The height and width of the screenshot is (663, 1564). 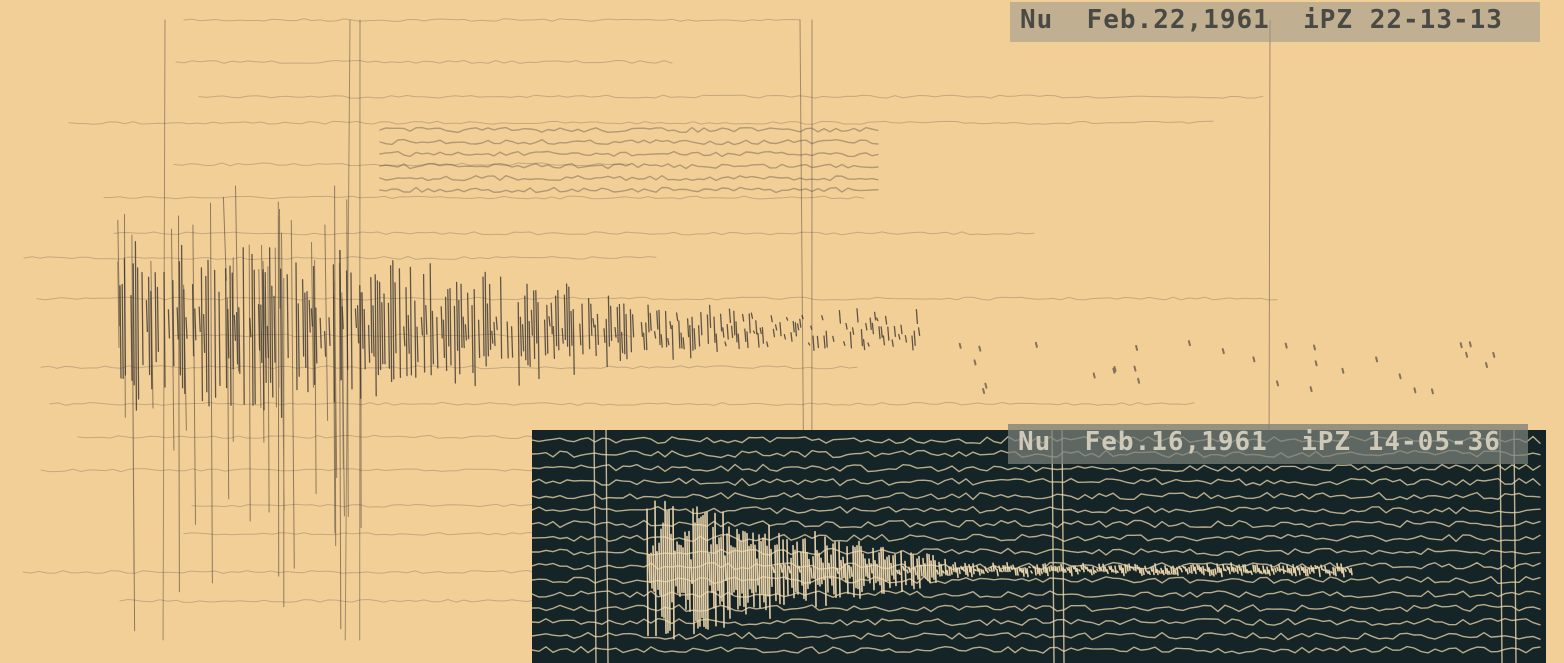 What do you see at coordinates (239, 408) in the screenshot?
I see `spike-lines` at bounding box center [239, 408].